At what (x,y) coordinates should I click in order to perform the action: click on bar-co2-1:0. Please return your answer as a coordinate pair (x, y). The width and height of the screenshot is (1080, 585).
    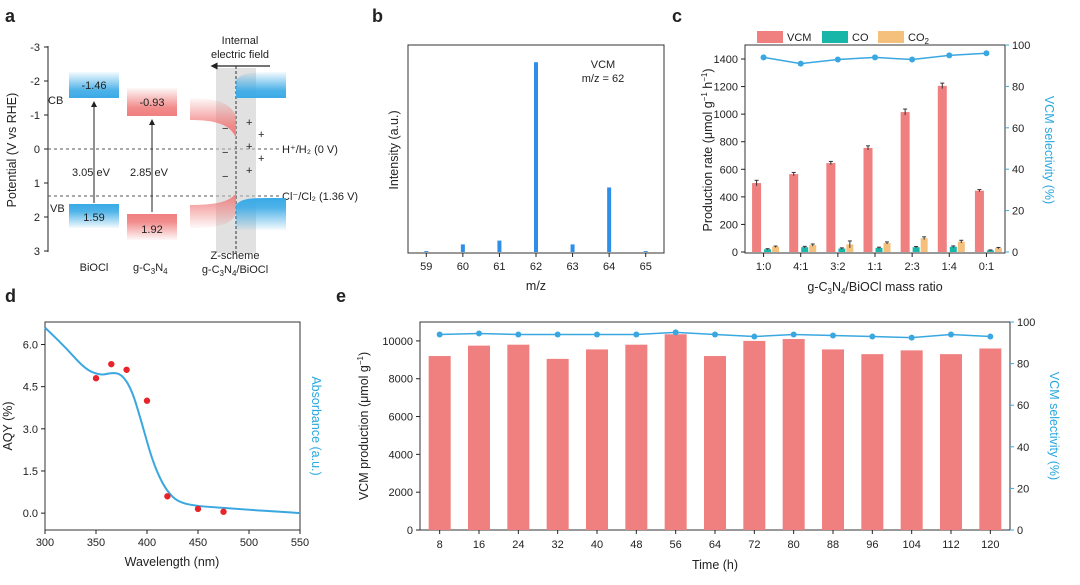
    Looking at the image, I should click on (776, 249).